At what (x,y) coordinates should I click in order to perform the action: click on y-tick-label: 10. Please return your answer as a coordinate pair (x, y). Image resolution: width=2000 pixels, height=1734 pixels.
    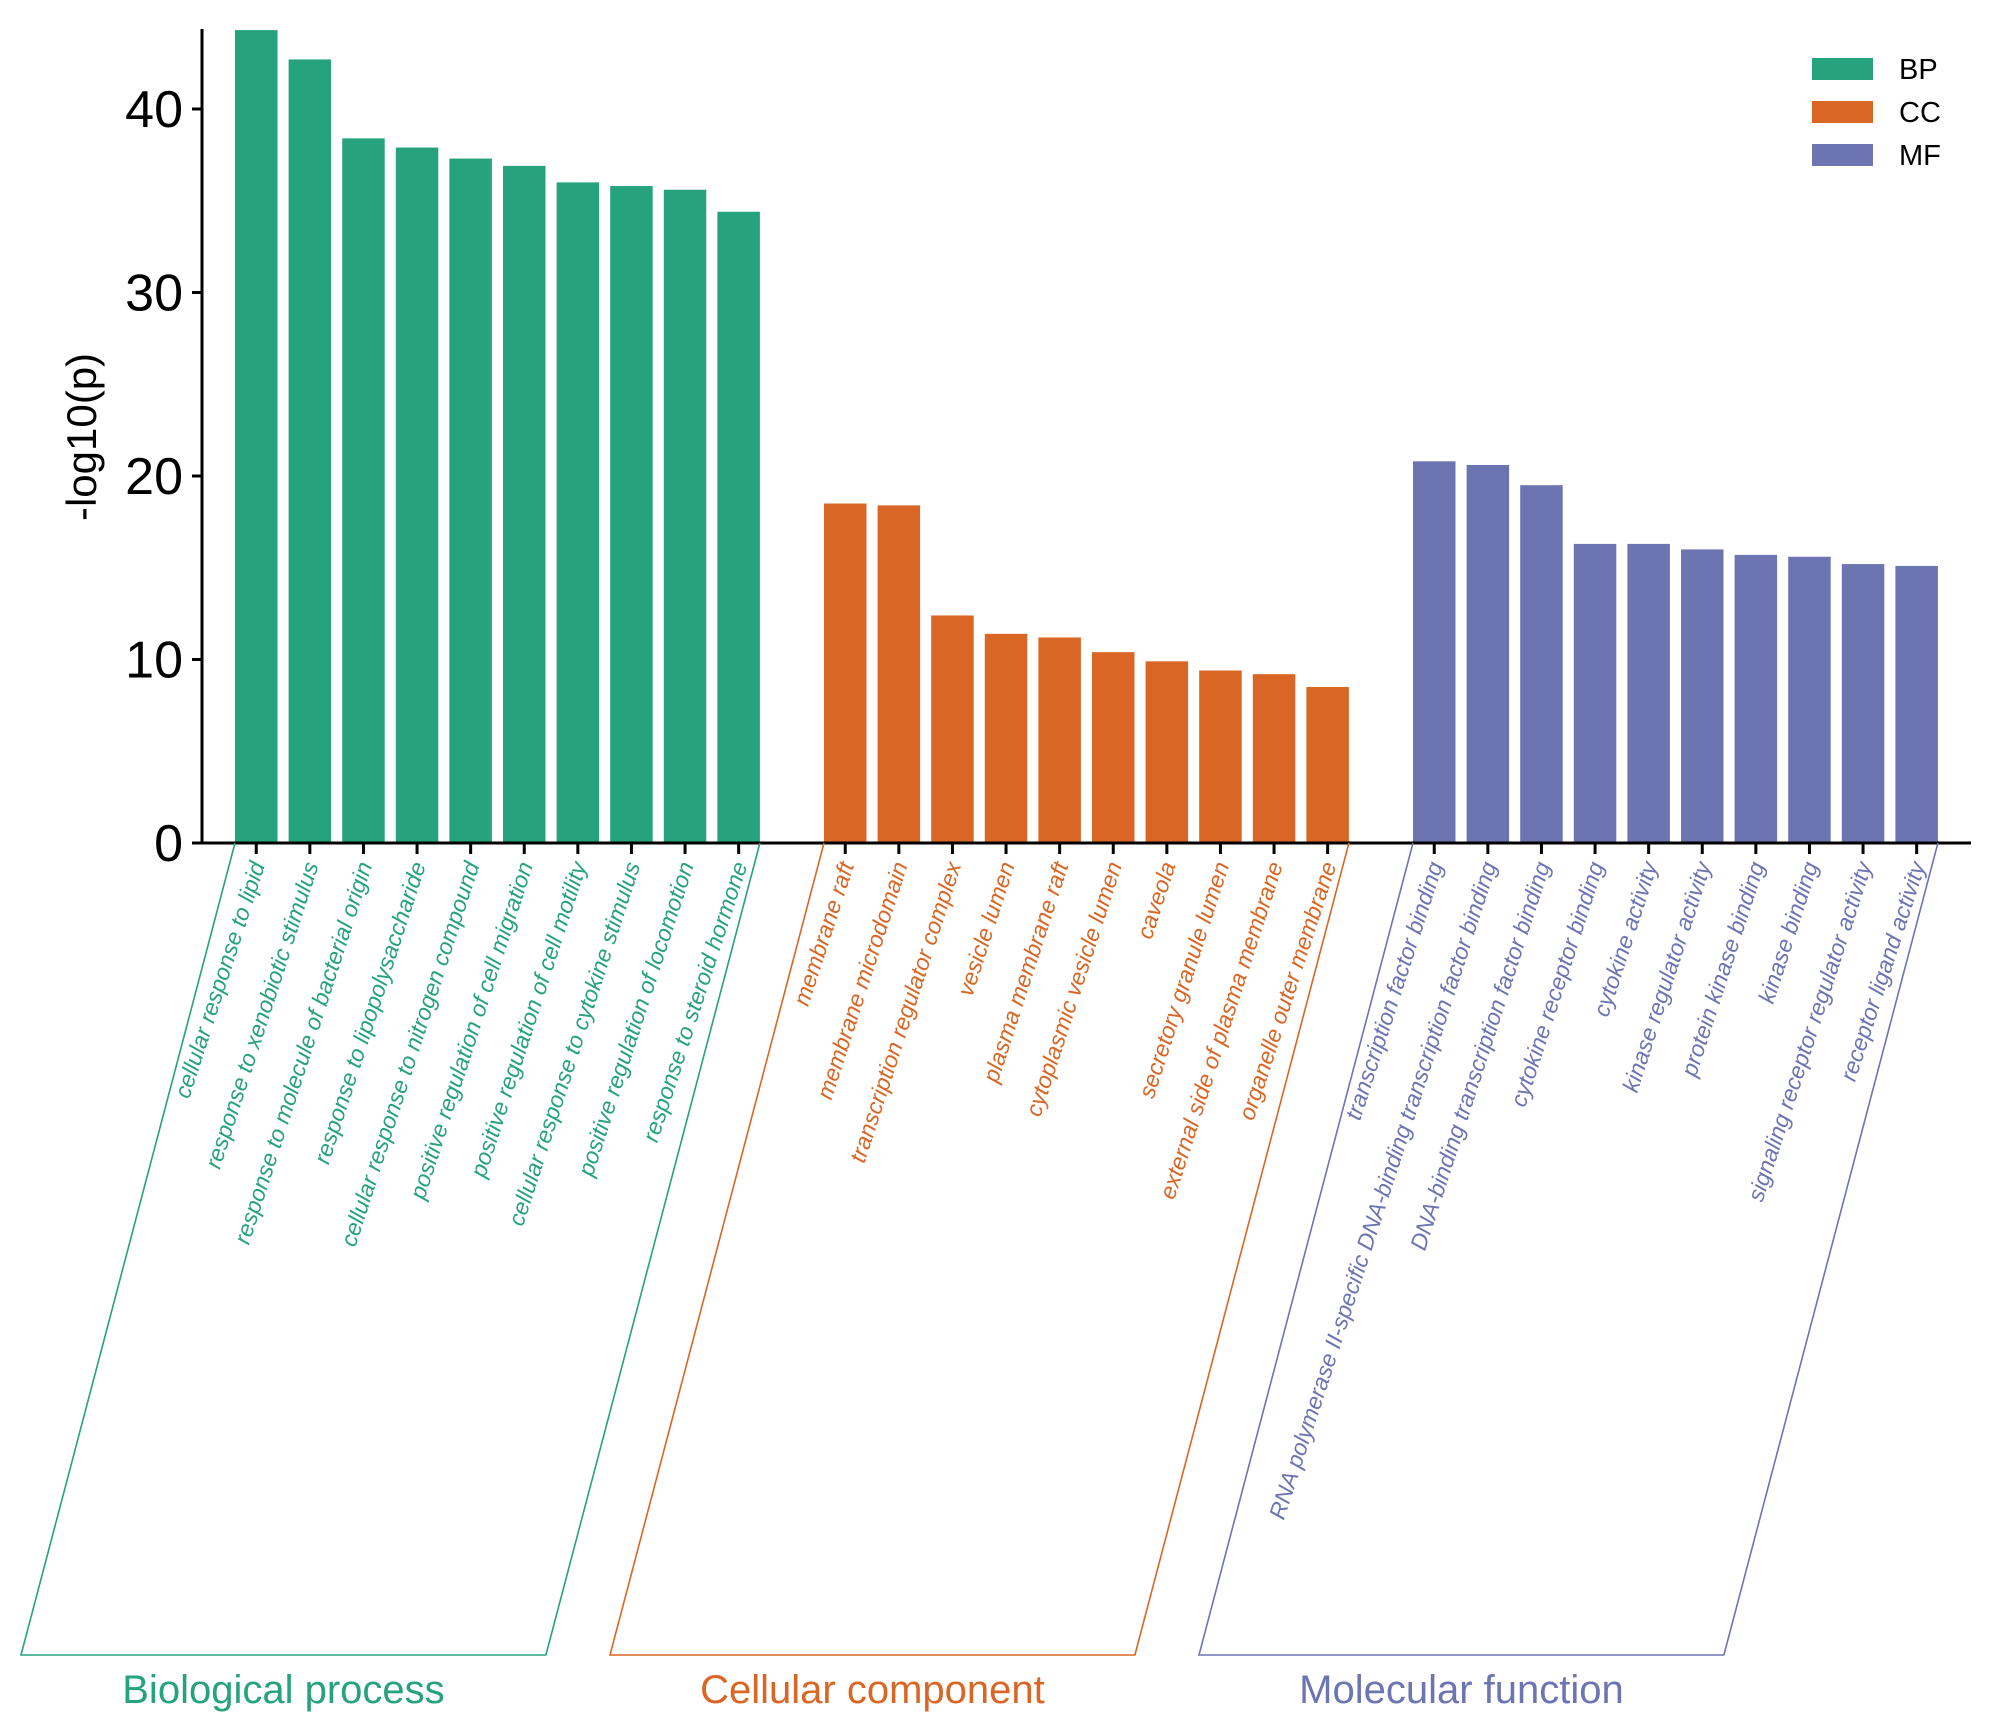
    Looking at the image, I should click on (154, 661).